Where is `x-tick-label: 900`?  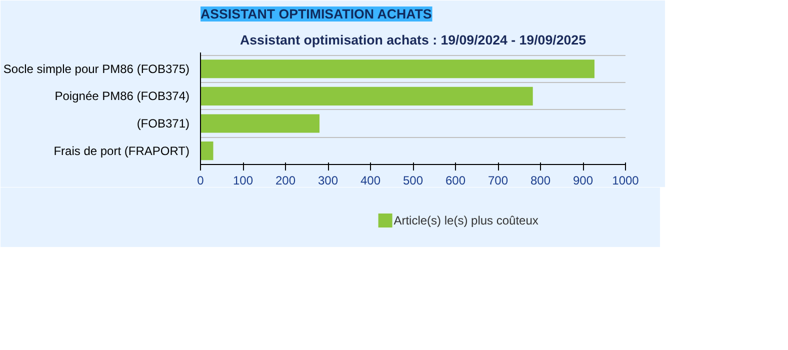
x-tick-label: 900 is located at coordinates (583, 181).